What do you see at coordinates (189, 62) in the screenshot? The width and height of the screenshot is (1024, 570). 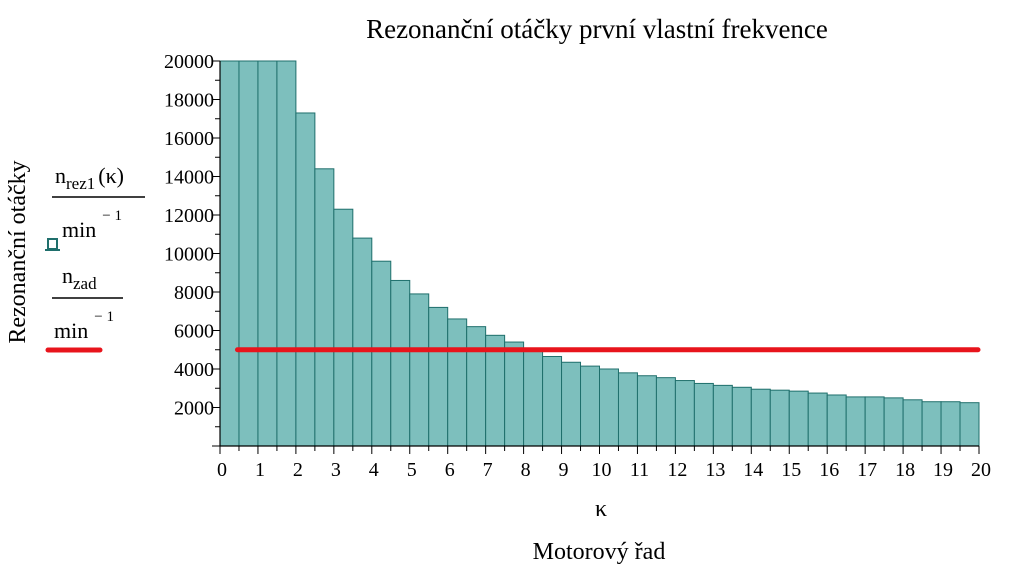 I see `y-tick-label: 20000` at bounding box center [189, 62].